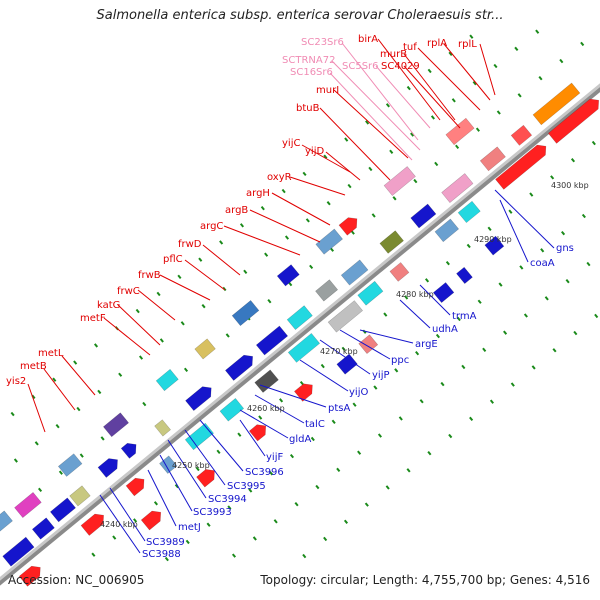 The width and height of the screenshot is (600, 600). What do you see at coordinates (565, 248) in the screenshot?
I see `gene-label-gns: gns` at bounding box center [565, 248].